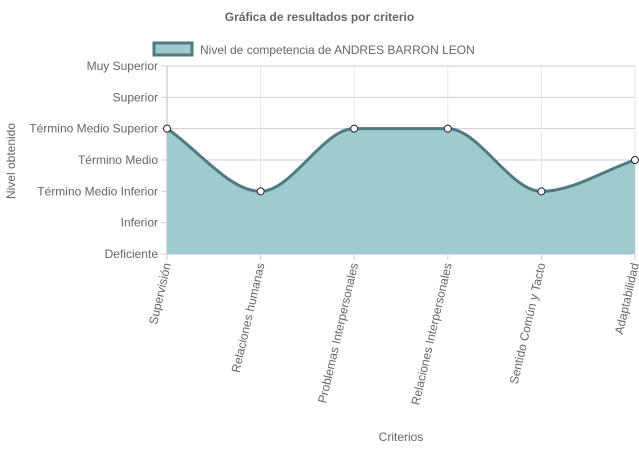 The width and height of the screenshot is (639, 449). I want to click on x-axis-label: Criterios, so click(401, 437).